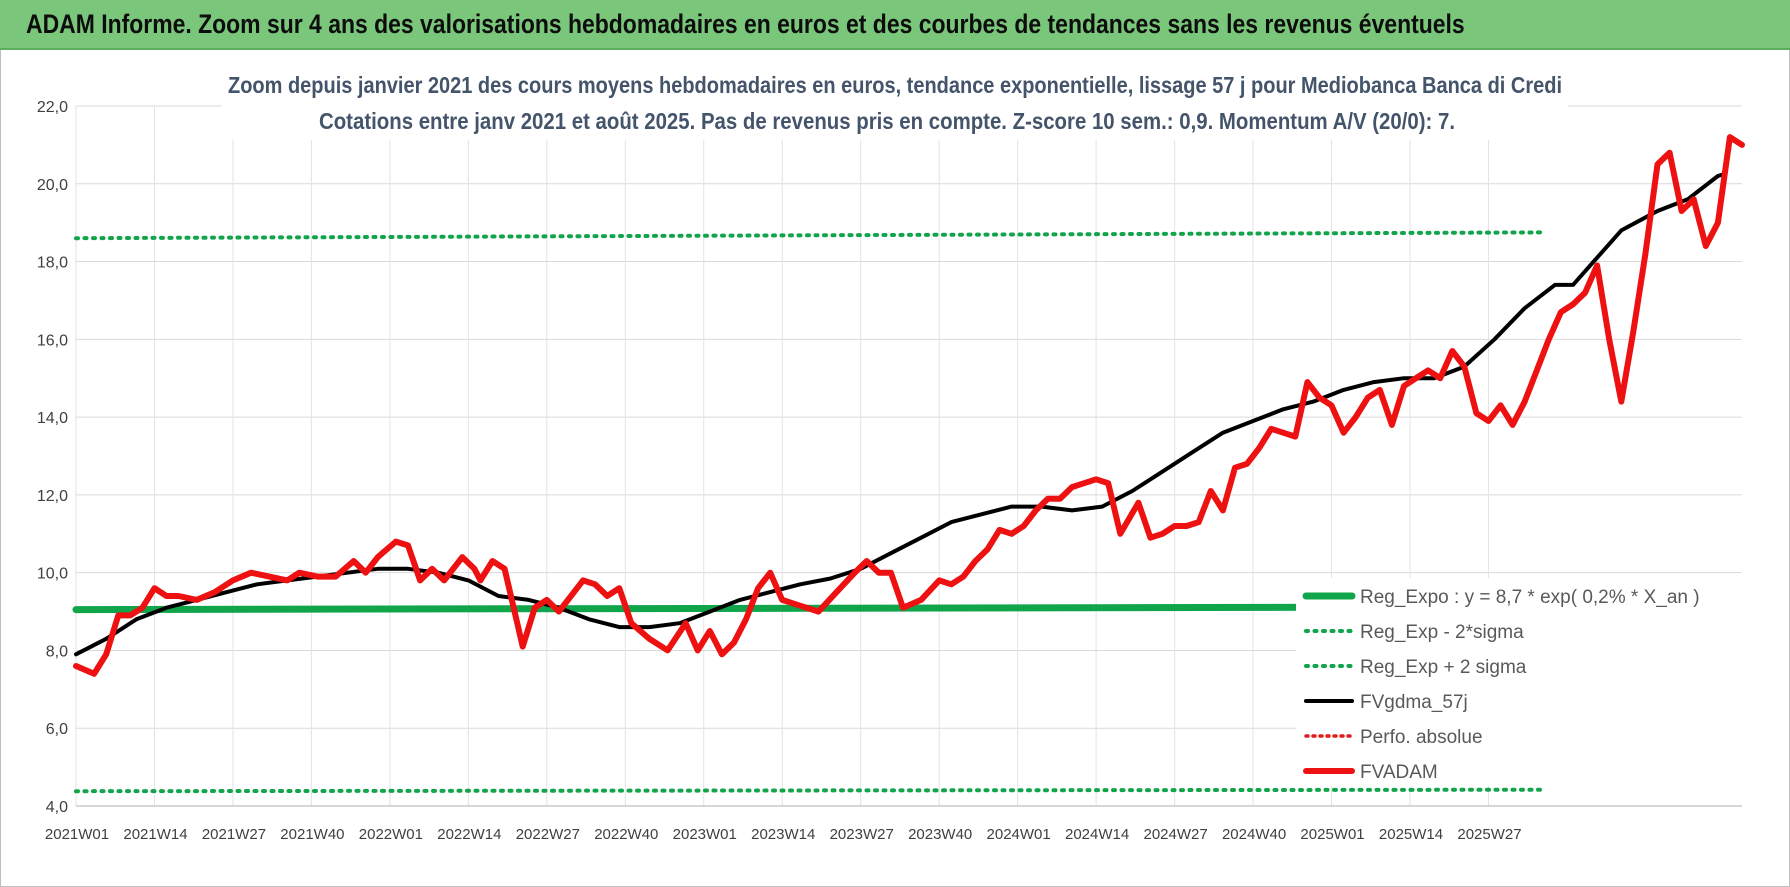 The height and width of the screenshot is (887, 1790). What do you see at coordinates (1442, 632) in the screenshot?
I see `legend-label: Reg_Exp - 2*sigma` at bounding box center [1442, 632].